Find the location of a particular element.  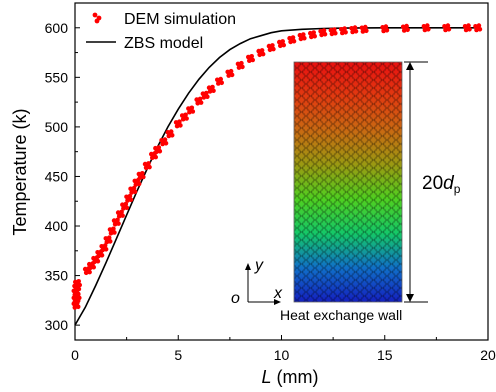

inset-x-arrow is located at coordinates (277, 302).